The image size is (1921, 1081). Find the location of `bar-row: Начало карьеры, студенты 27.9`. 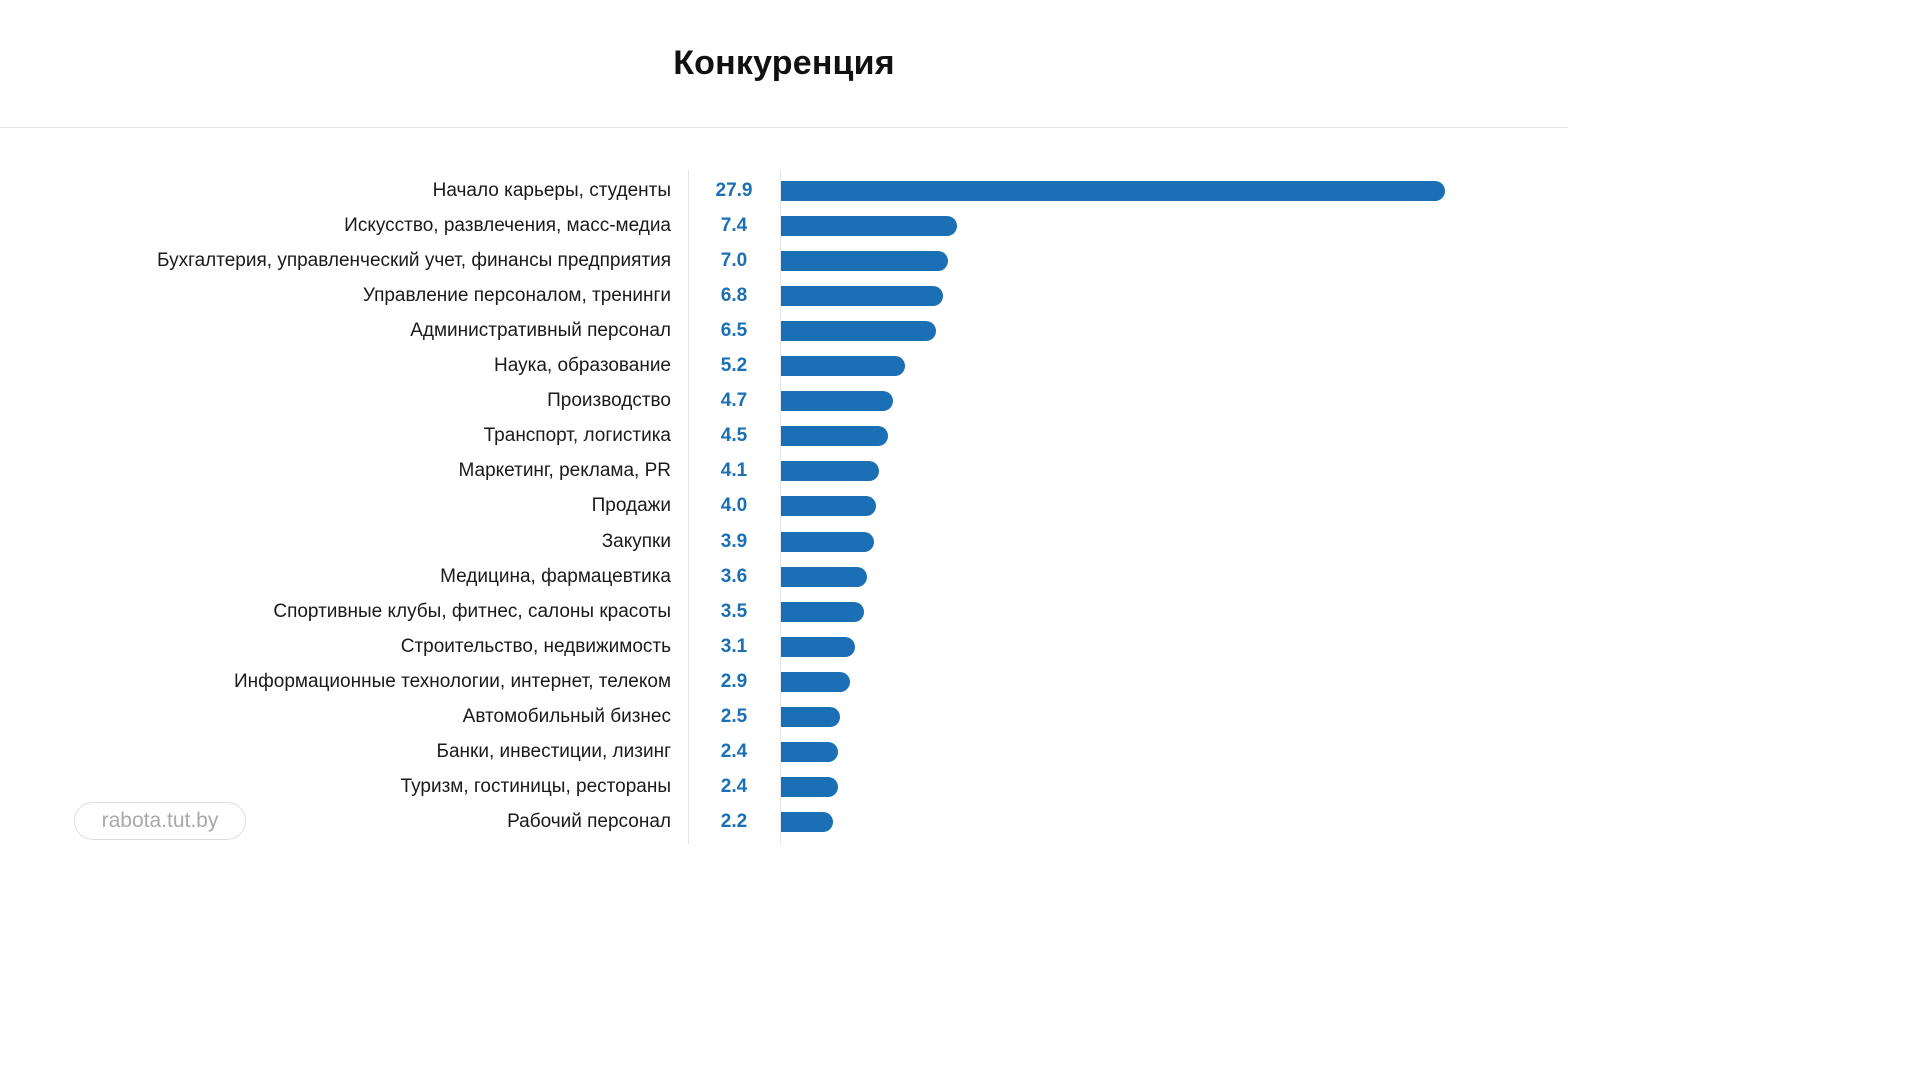

bar-row: Начало карьеры, студенты 27.9 is located at coordinates (784, 190).